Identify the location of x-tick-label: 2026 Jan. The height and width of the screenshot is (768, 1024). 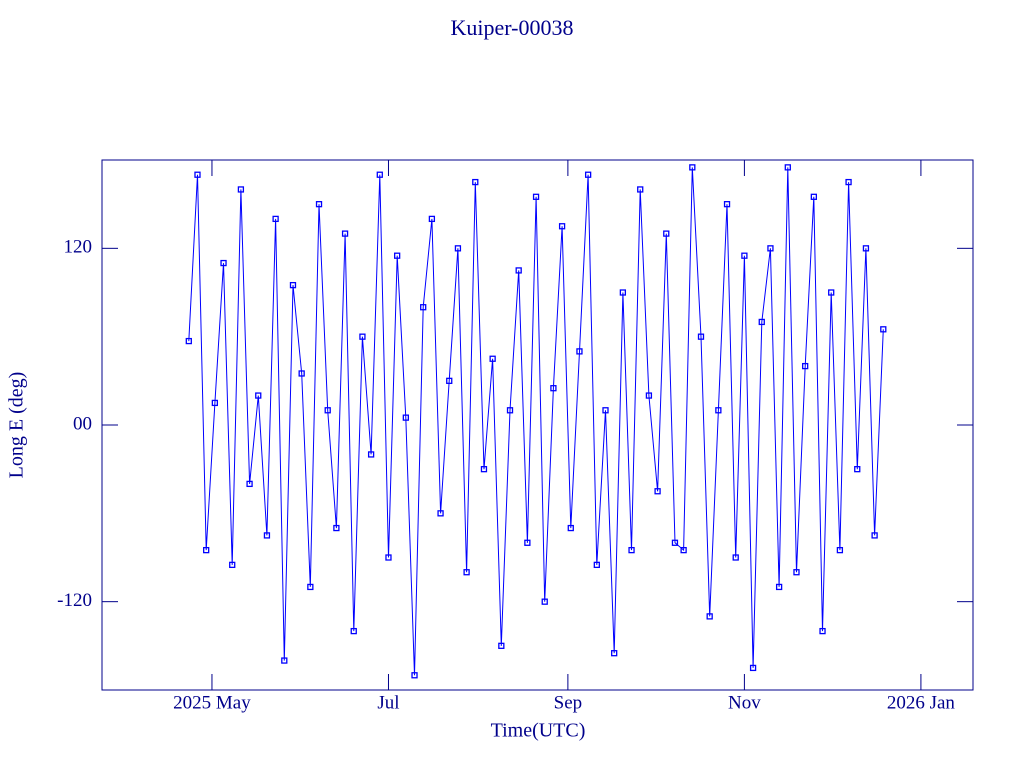
(921, 702).